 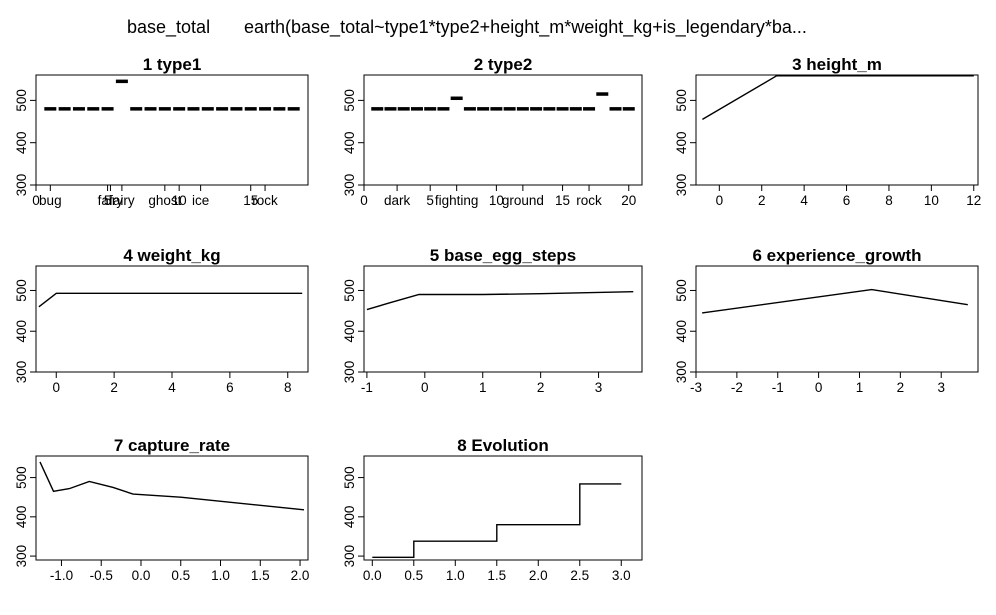 I want to click on x-tick-label: 2.5, so click(x=579, y=575).